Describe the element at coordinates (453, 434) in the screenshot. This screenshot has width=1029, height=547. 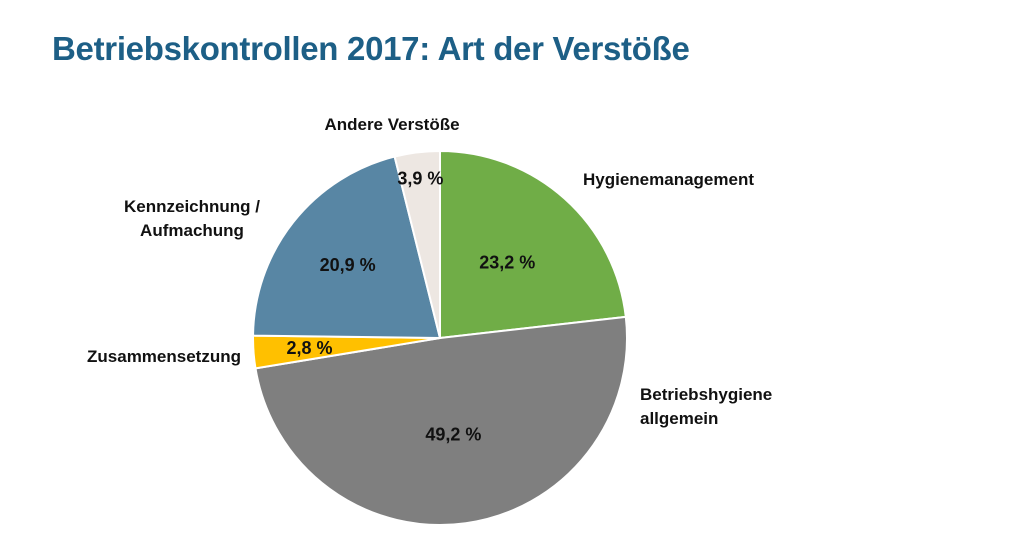
I see `value-label-betriebshygiene-allgemein: 49,2 %` at that location.